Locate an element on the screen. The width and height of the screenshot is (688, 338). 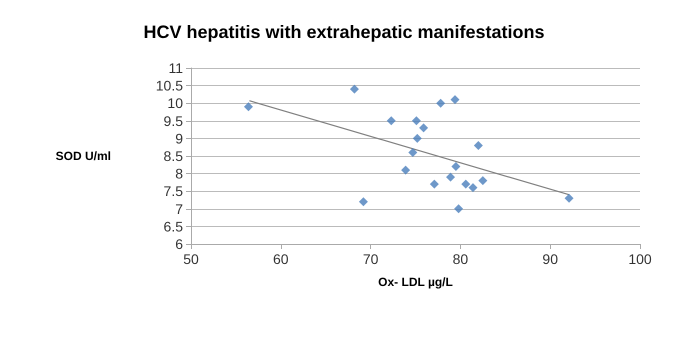
x-tick-label: 100 is located at coordinates (640, 259).